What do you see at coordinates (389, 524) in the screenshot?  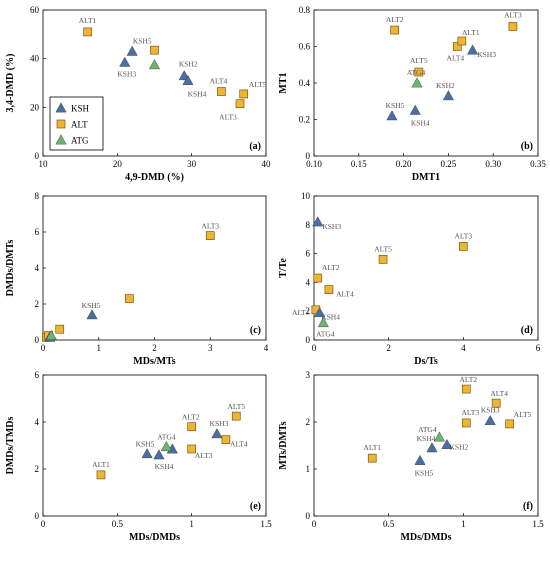 I see `x-tick-label: 0.5` at bounding box center [389, 524].